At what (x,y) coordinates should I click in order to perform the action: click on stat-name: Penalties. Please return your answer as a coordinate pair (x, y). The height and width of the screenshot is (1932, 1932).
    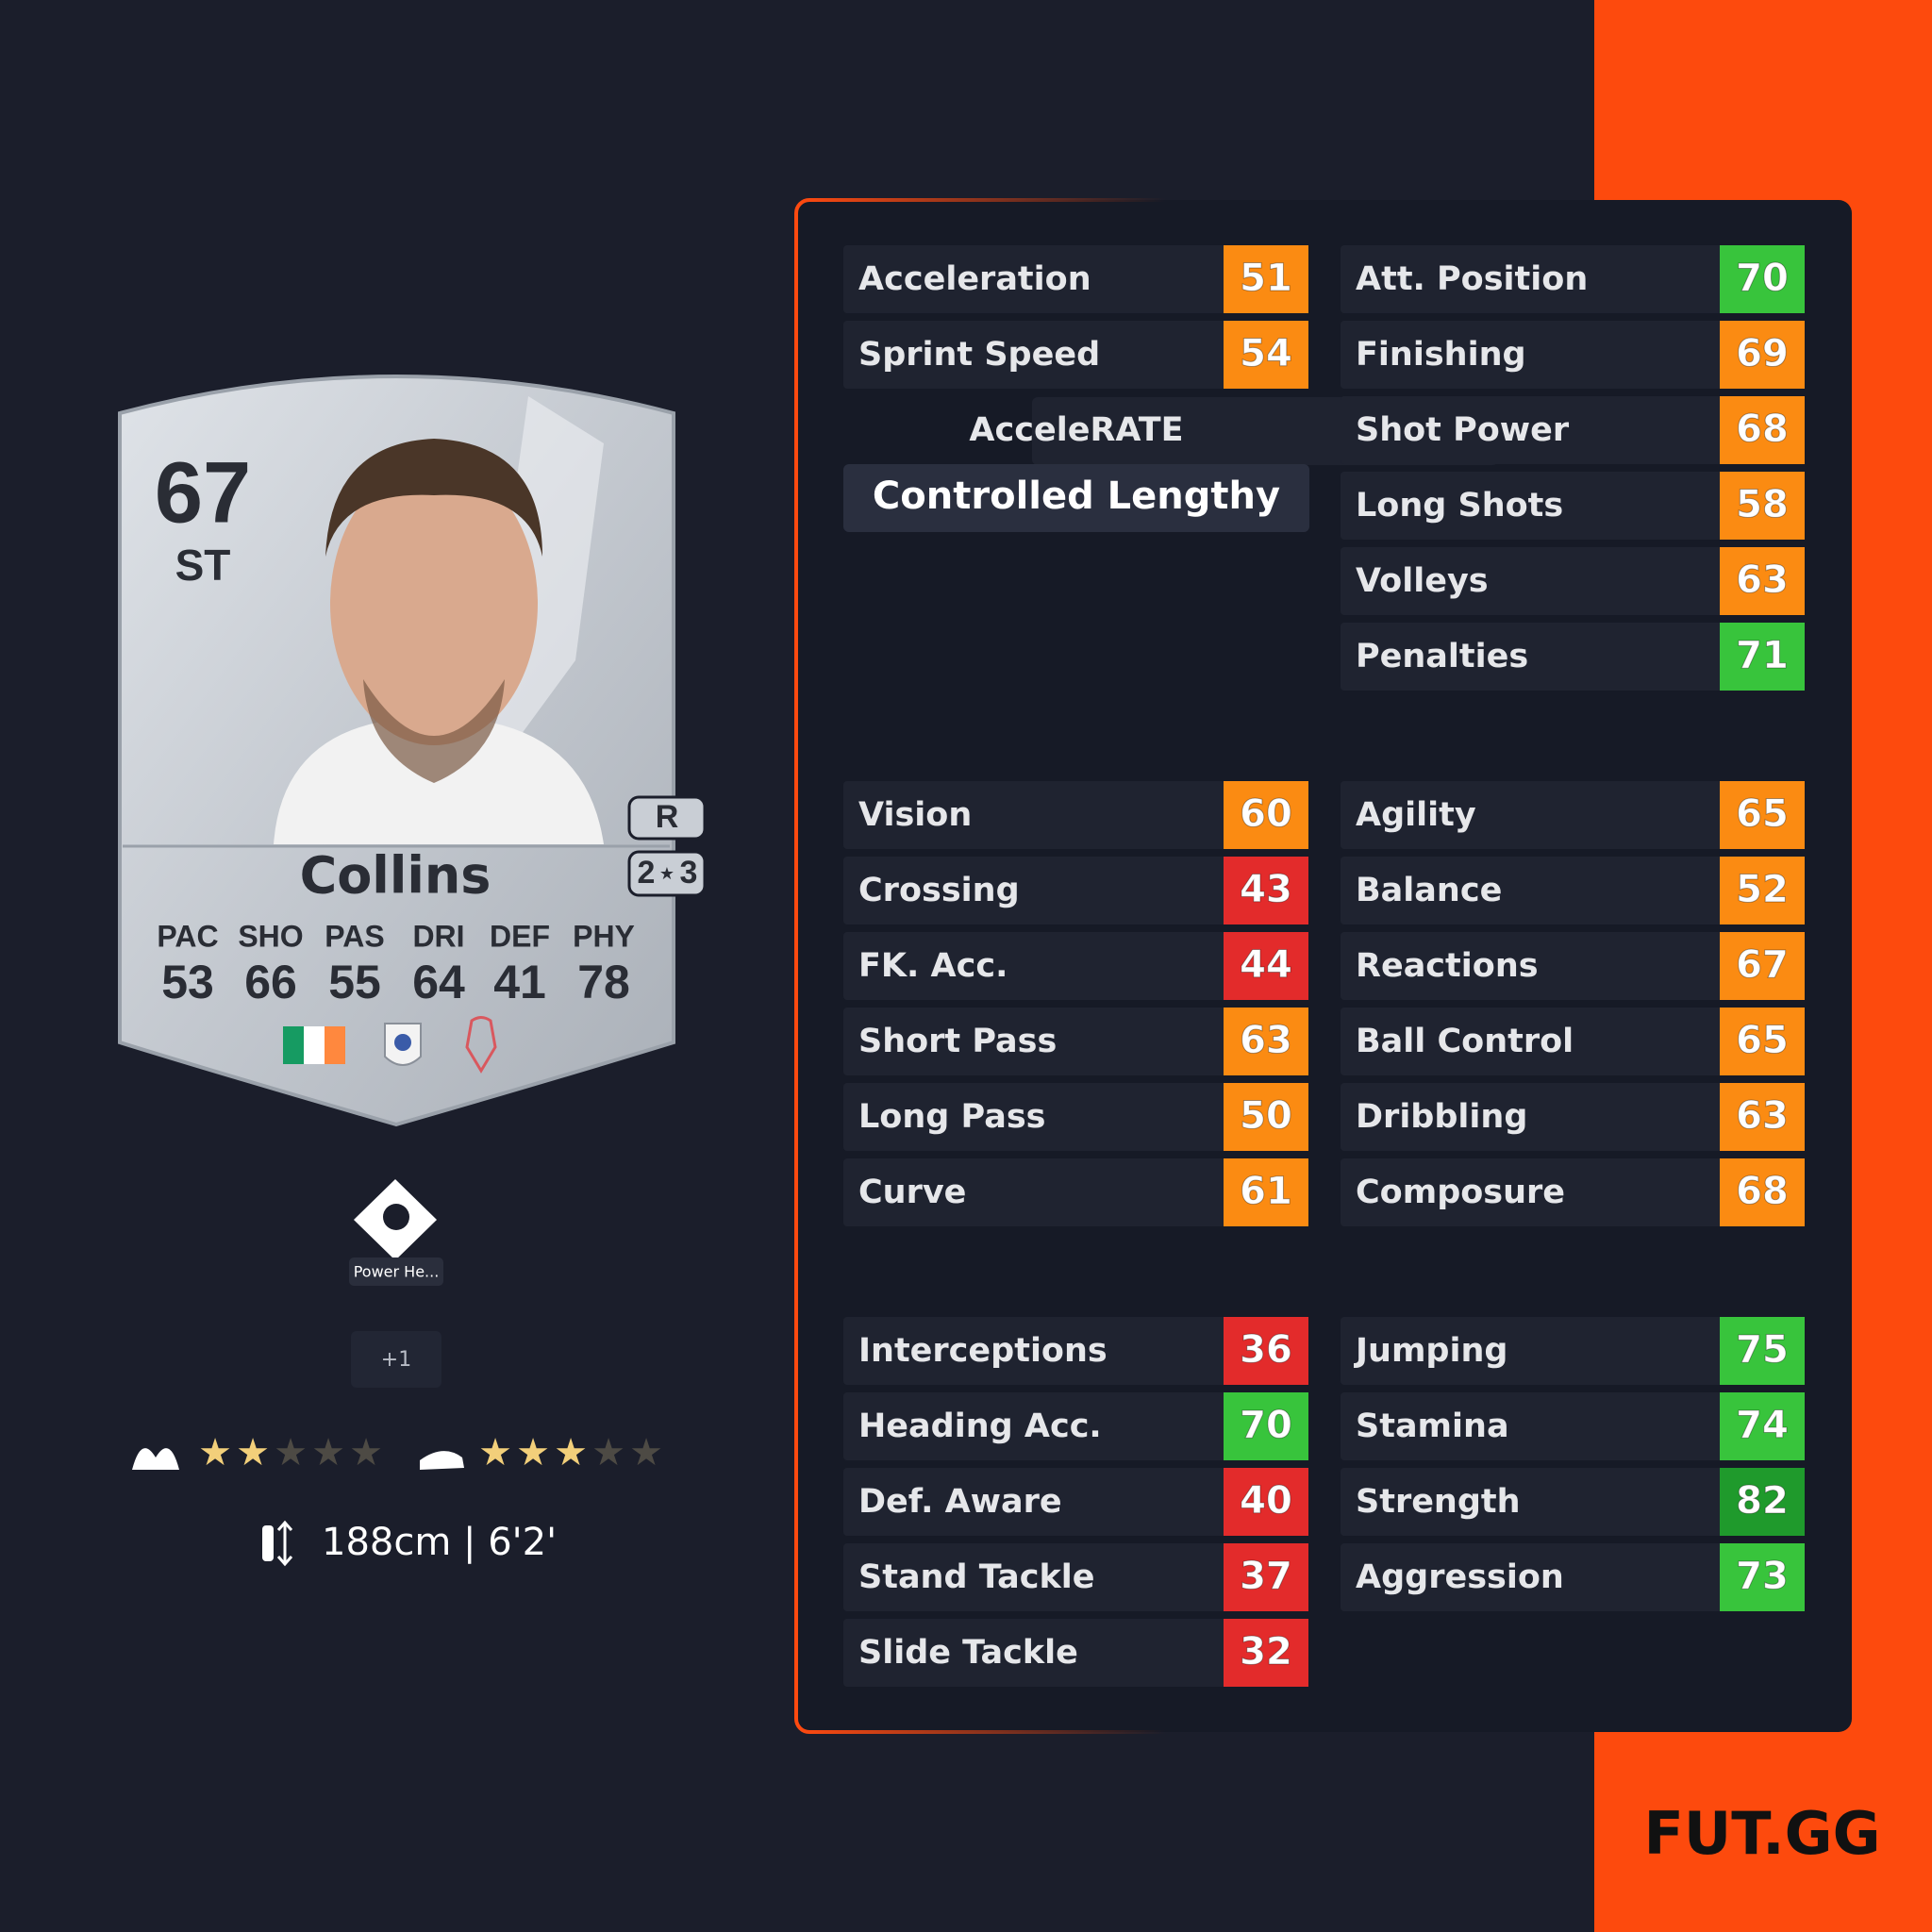
    Looking at the image, I should click on (1442, 656).